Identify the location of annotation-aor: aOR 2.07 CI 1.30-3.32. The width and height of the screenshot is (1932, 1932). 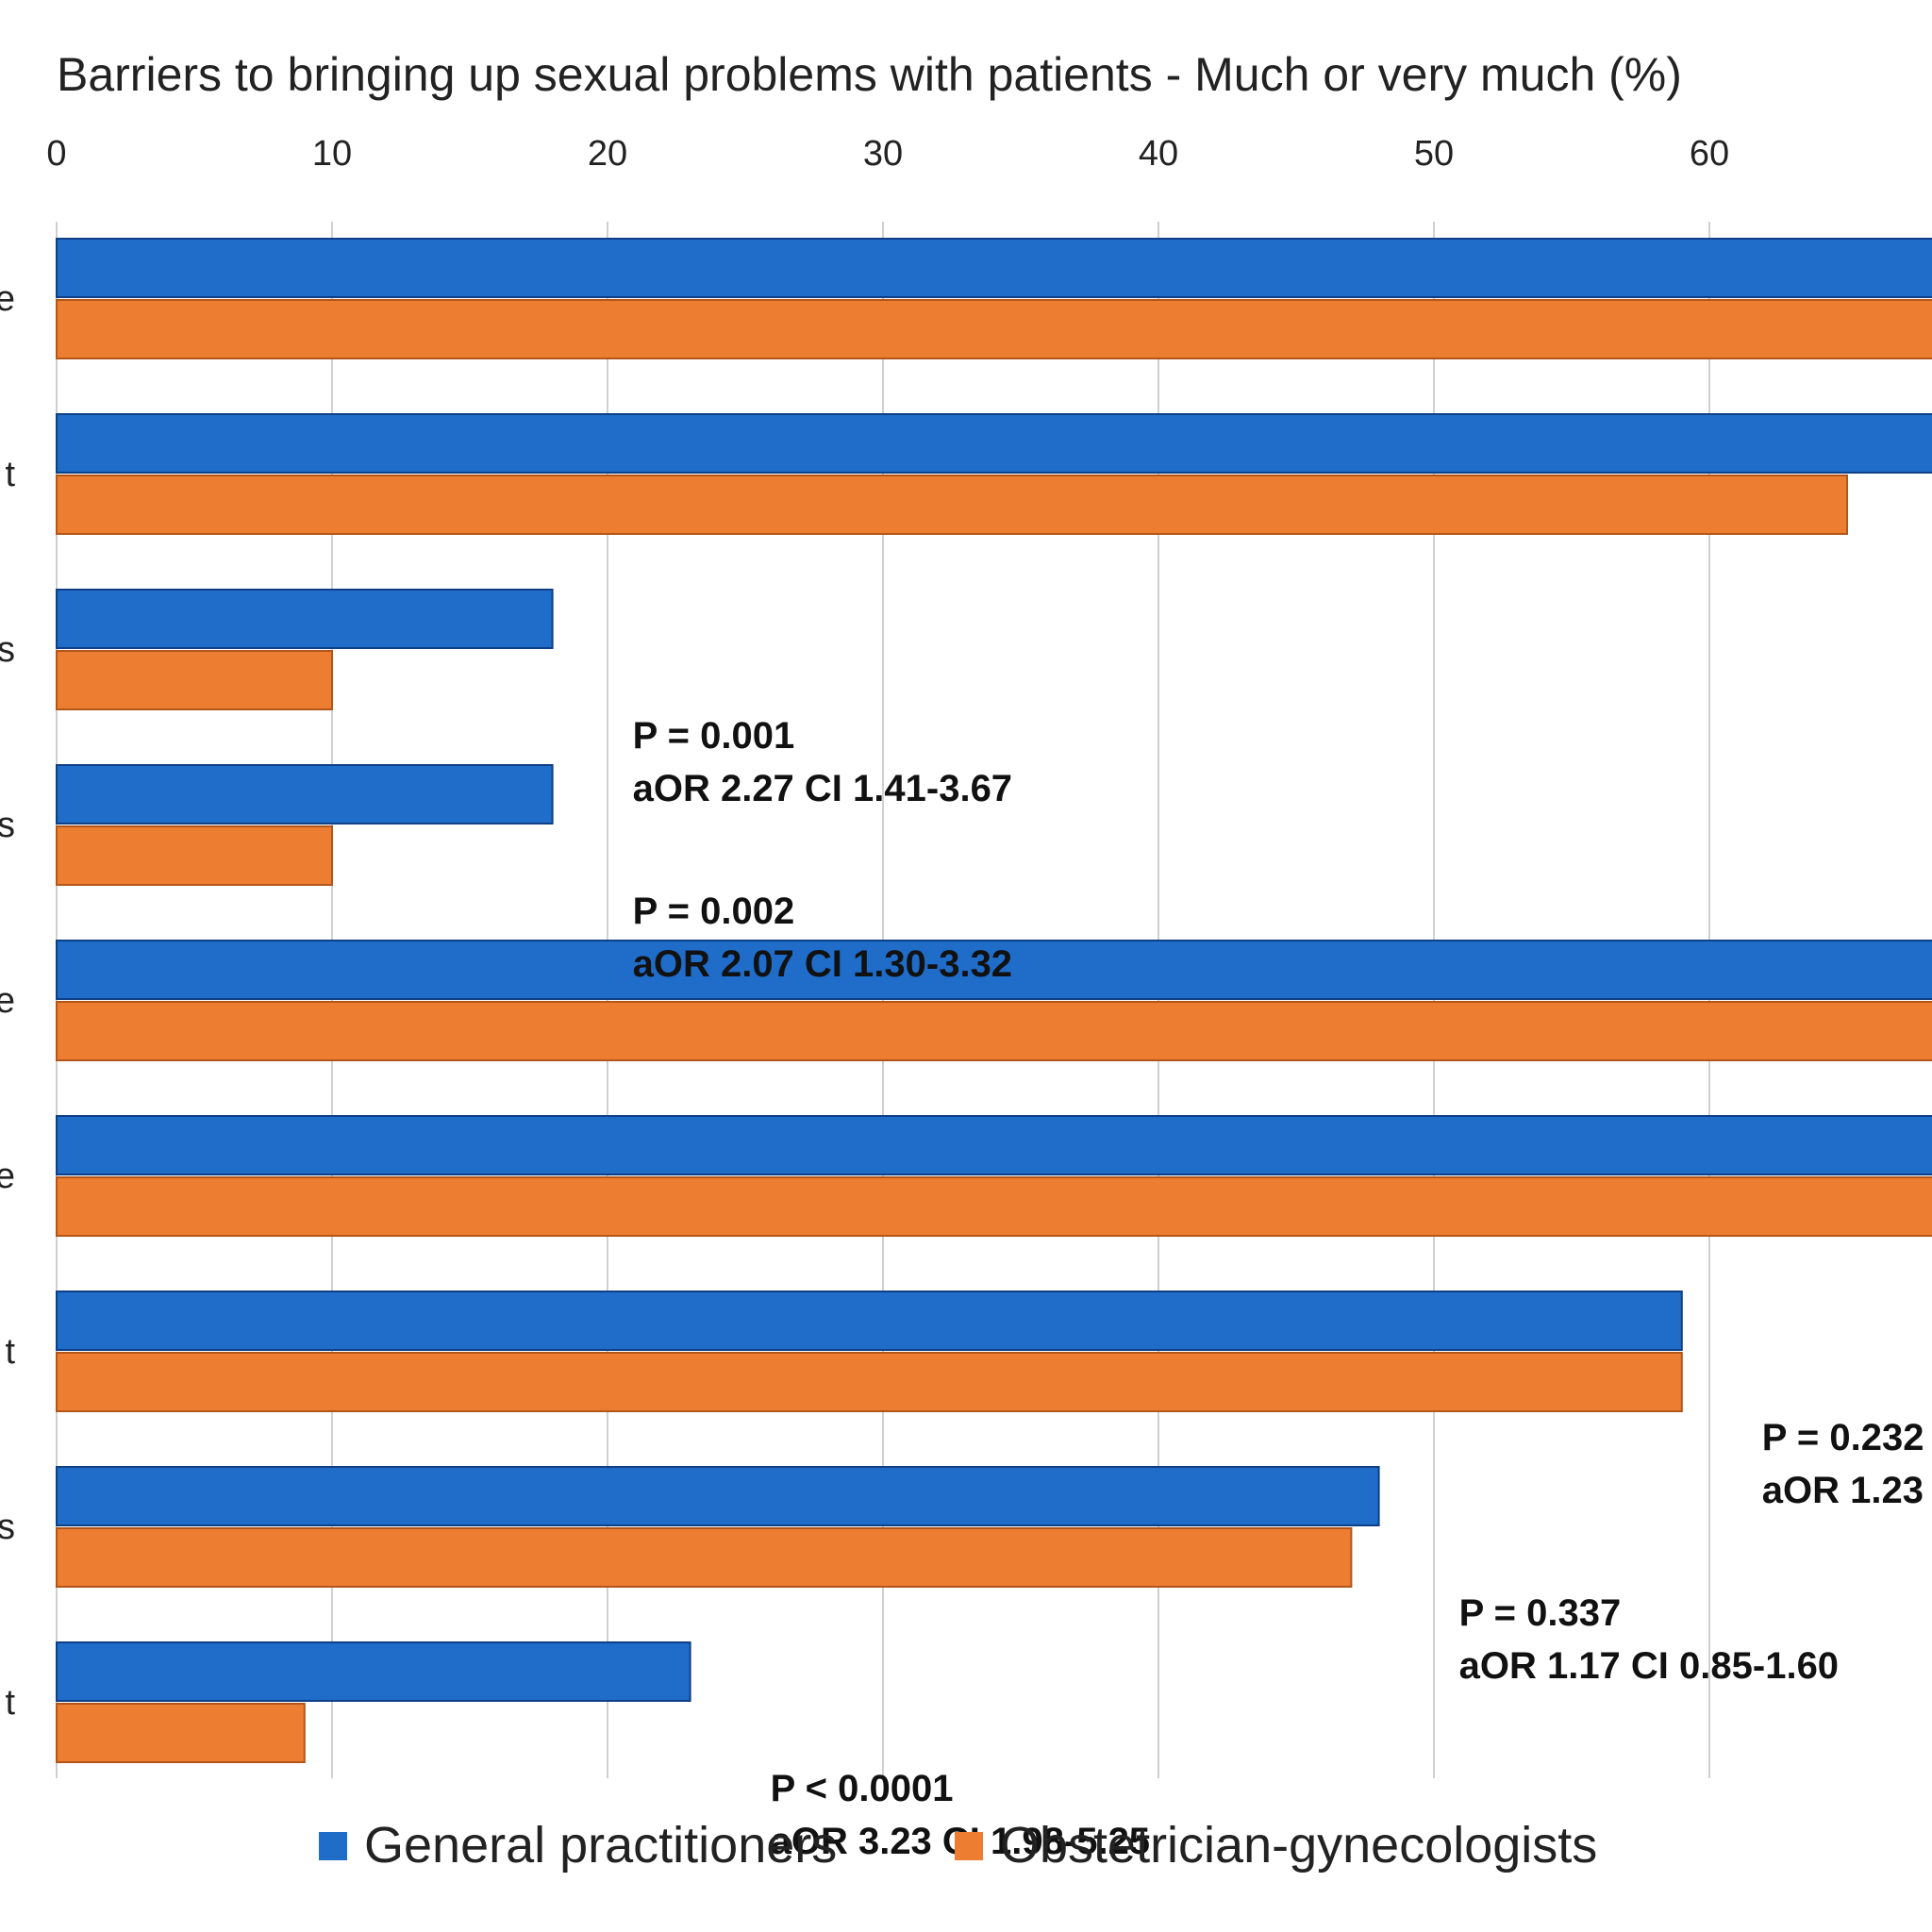
(822, 964).